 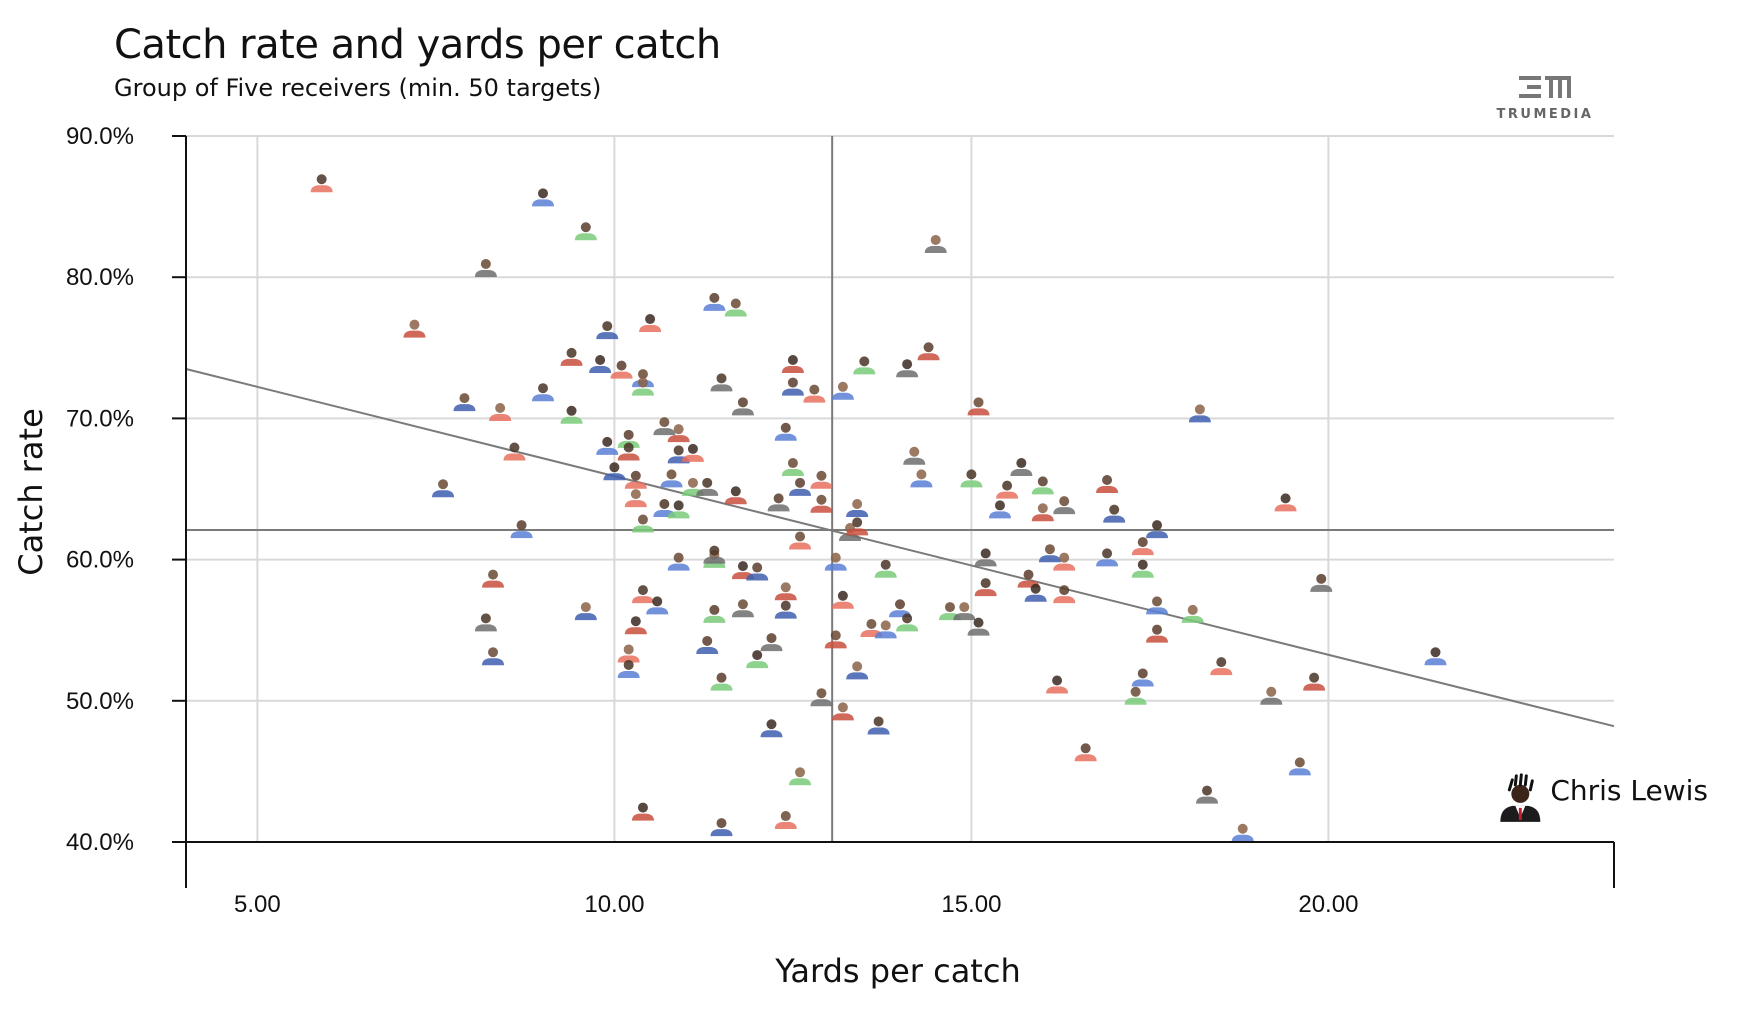 I want to click on highlight-hair, so click(x=1520, y=782).